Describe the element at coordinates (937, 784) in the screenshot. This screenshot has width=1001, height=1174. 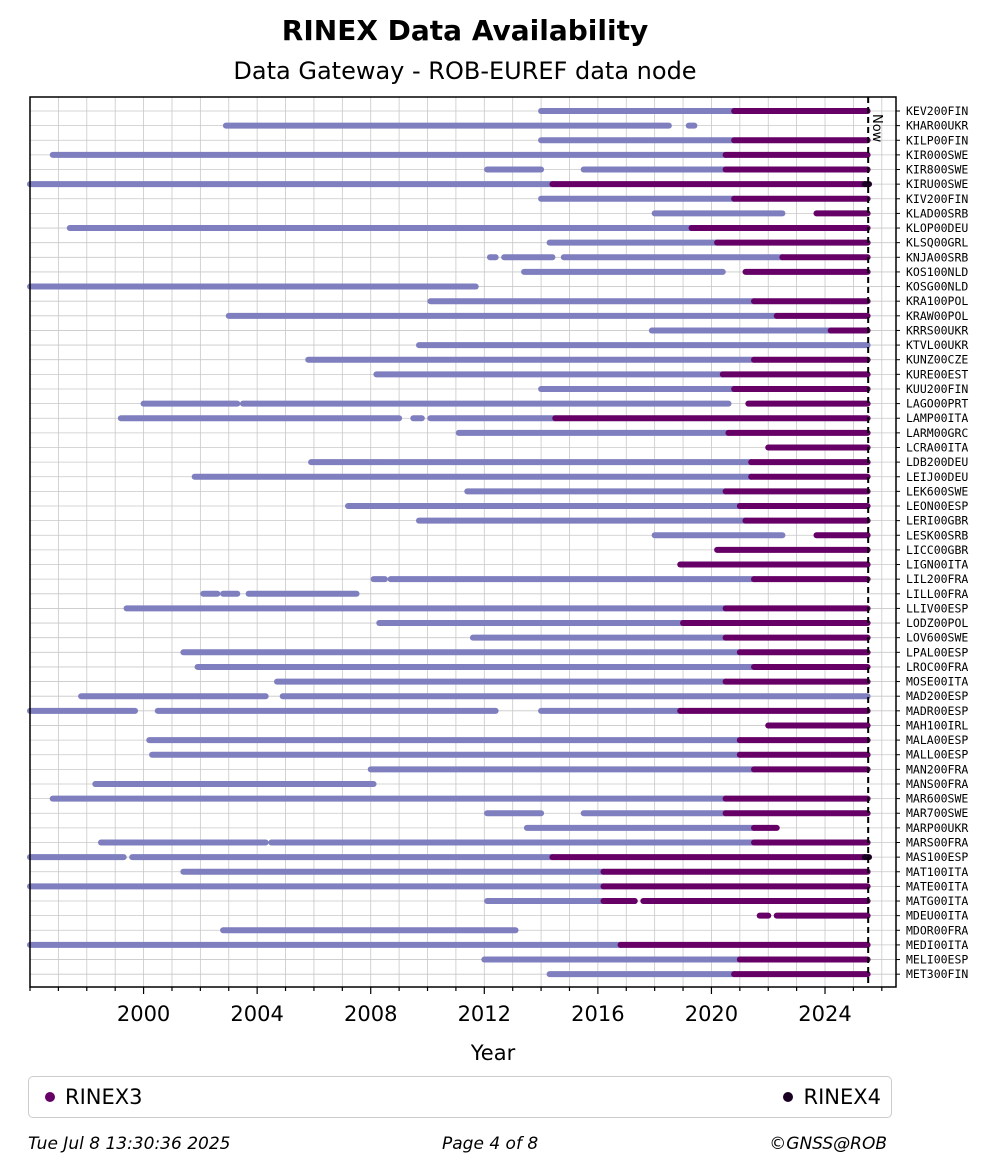
I see `station-label: MANS00FRA` at that location.